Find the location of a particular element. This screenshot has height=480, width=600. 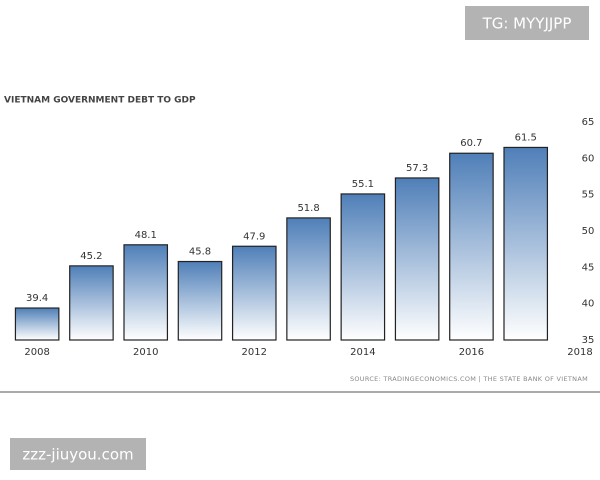

x-tick-label: 2014 is located at coordinates (362, 352).